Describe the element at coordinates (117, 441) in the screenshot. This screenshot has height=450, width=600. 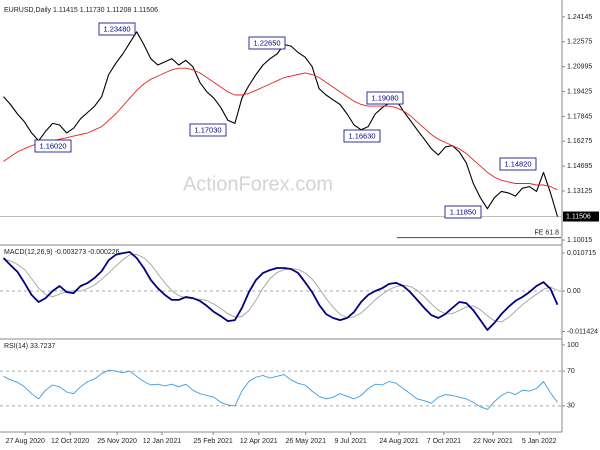
I see `x-tick-label: 25 Nov 2020` at that location.